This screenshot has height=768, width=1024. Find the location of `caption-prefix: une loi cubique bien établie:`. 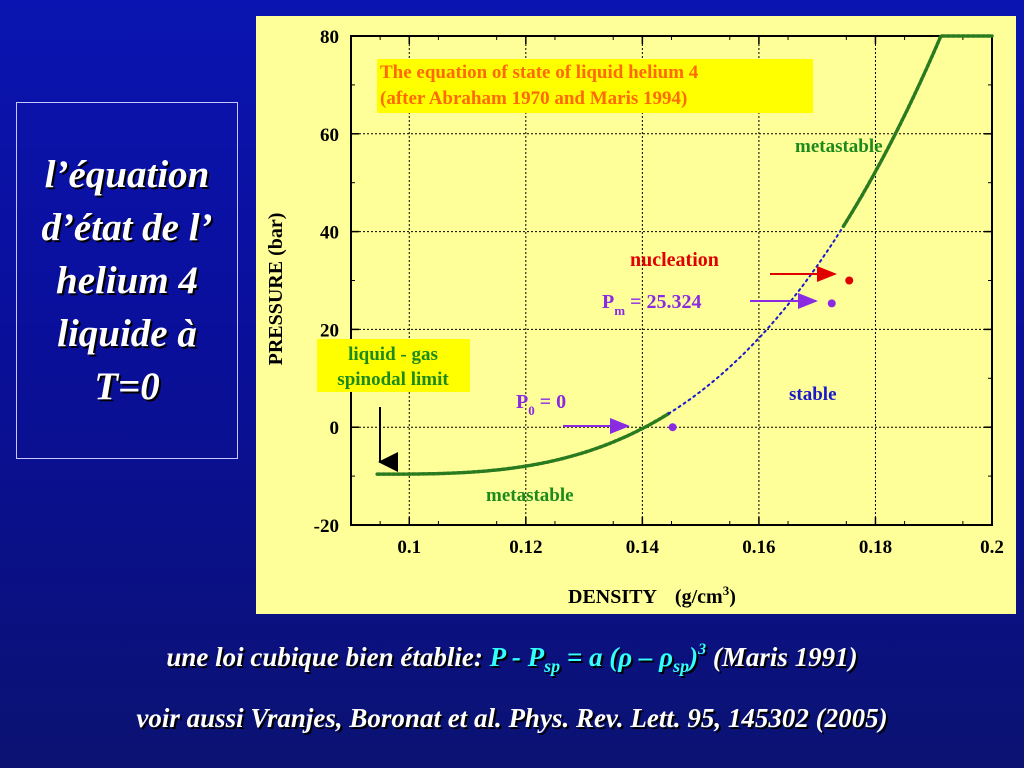

caption-prefix: une loi cubique bien établie: is located at coordinates (328, 657).